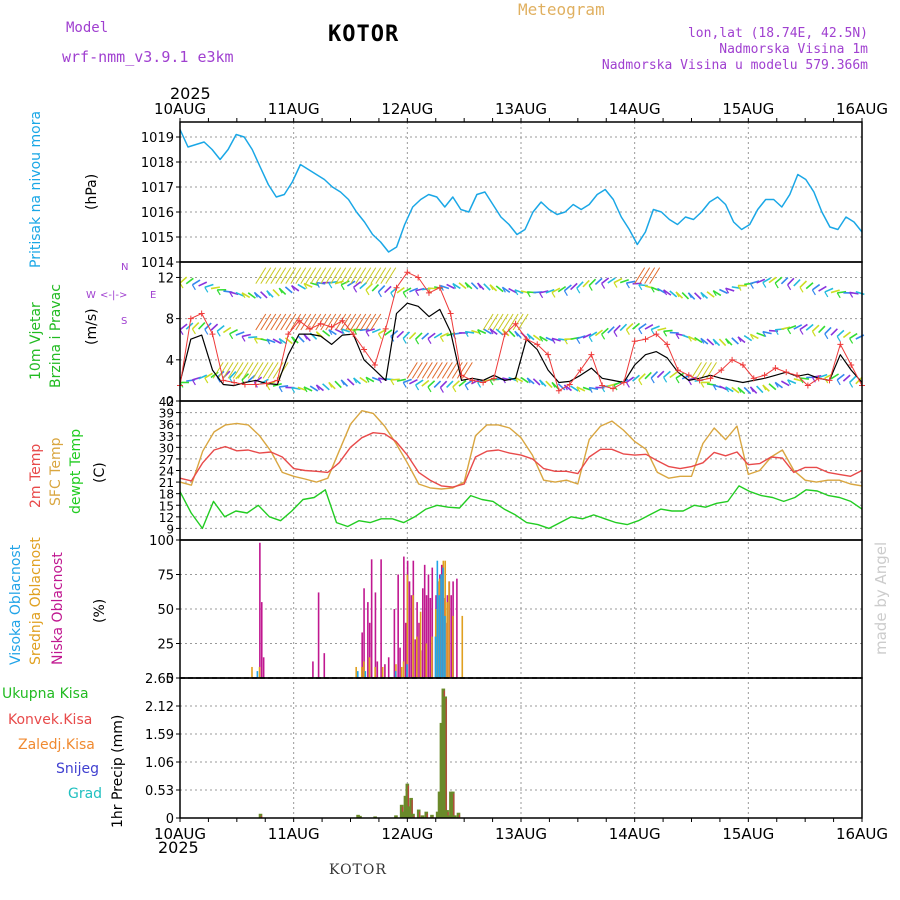  What do you see at coordinates (159, 735) in the screenshot?
I see `y-tick-label: 1.59` at bounding box center [159, 735].